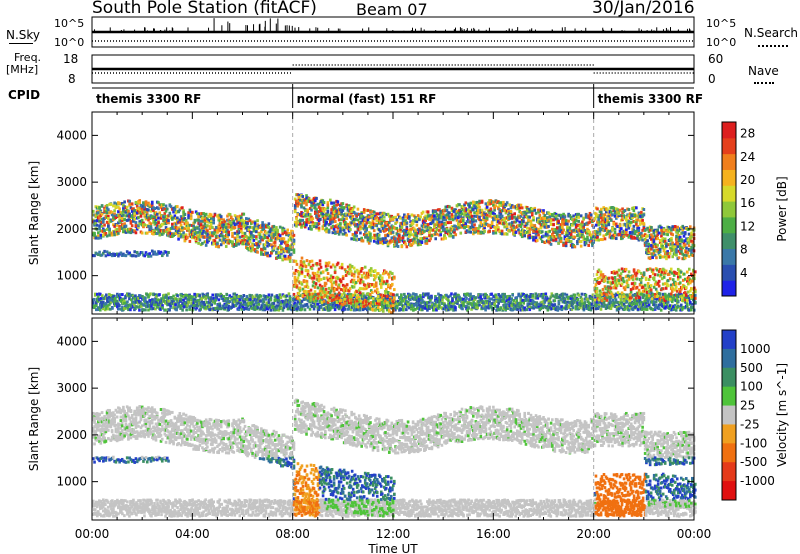 The width and height of the screenshot is (800, 554). Describe the element at coordinates (204, 9) in the screenshot. I see `station-title: South Pole Station (fitACF)` at that location.